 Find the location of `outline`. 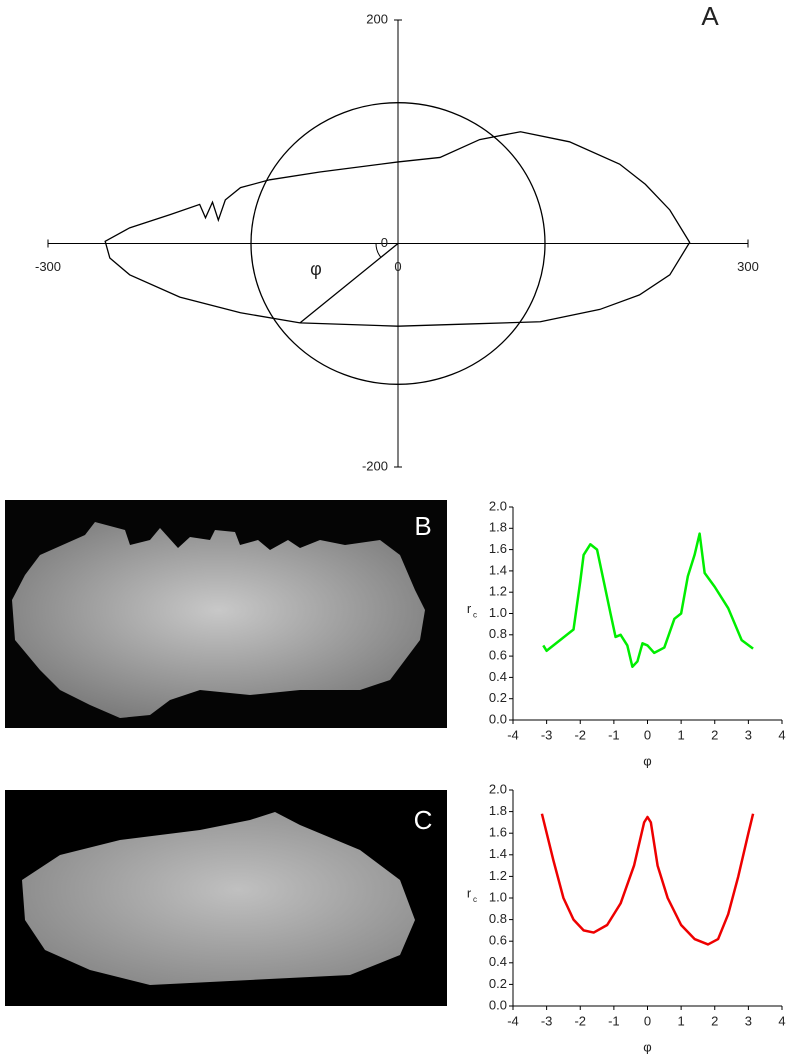

outline is located at coordinates (397, 229).